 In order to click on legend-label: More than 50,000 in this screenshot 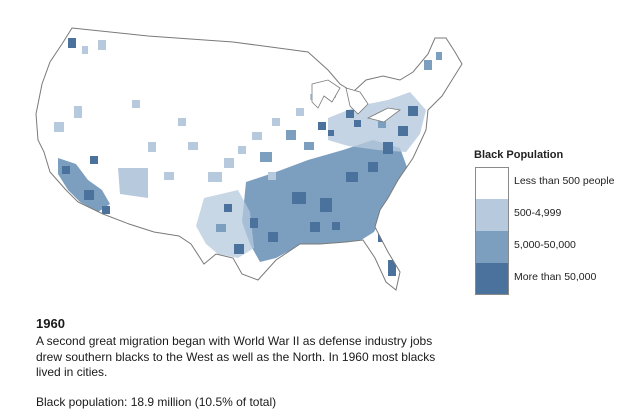, I will do `click(555, 277)`.